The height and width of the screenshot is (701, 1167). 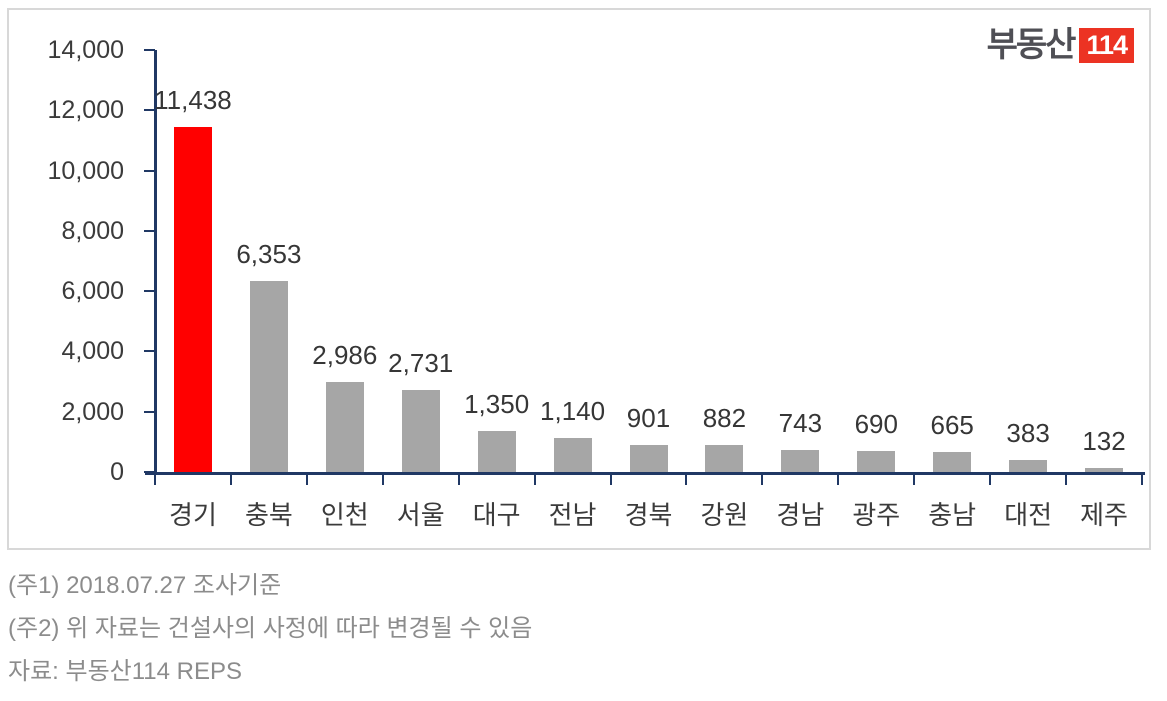 What do you see at coordinates (724, 515) in the screenshot?
I see `x-axis-category-label: 강원` at bounding box center [724, 515].